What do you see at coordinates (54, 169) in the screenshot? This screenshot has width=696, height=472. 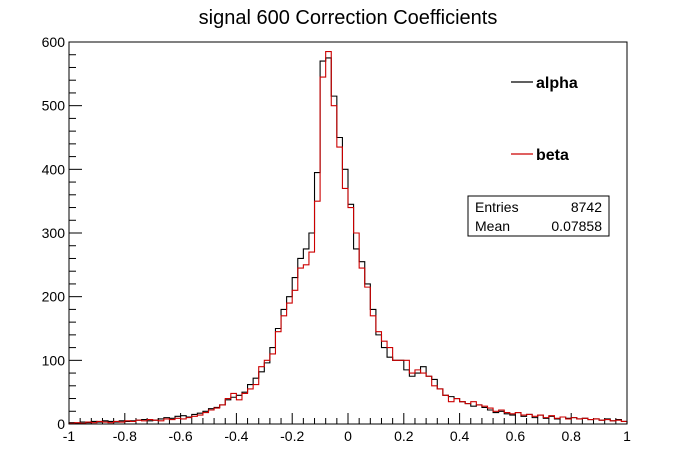 I see `y-tick-label: 400` at bounding box center [54, 169].